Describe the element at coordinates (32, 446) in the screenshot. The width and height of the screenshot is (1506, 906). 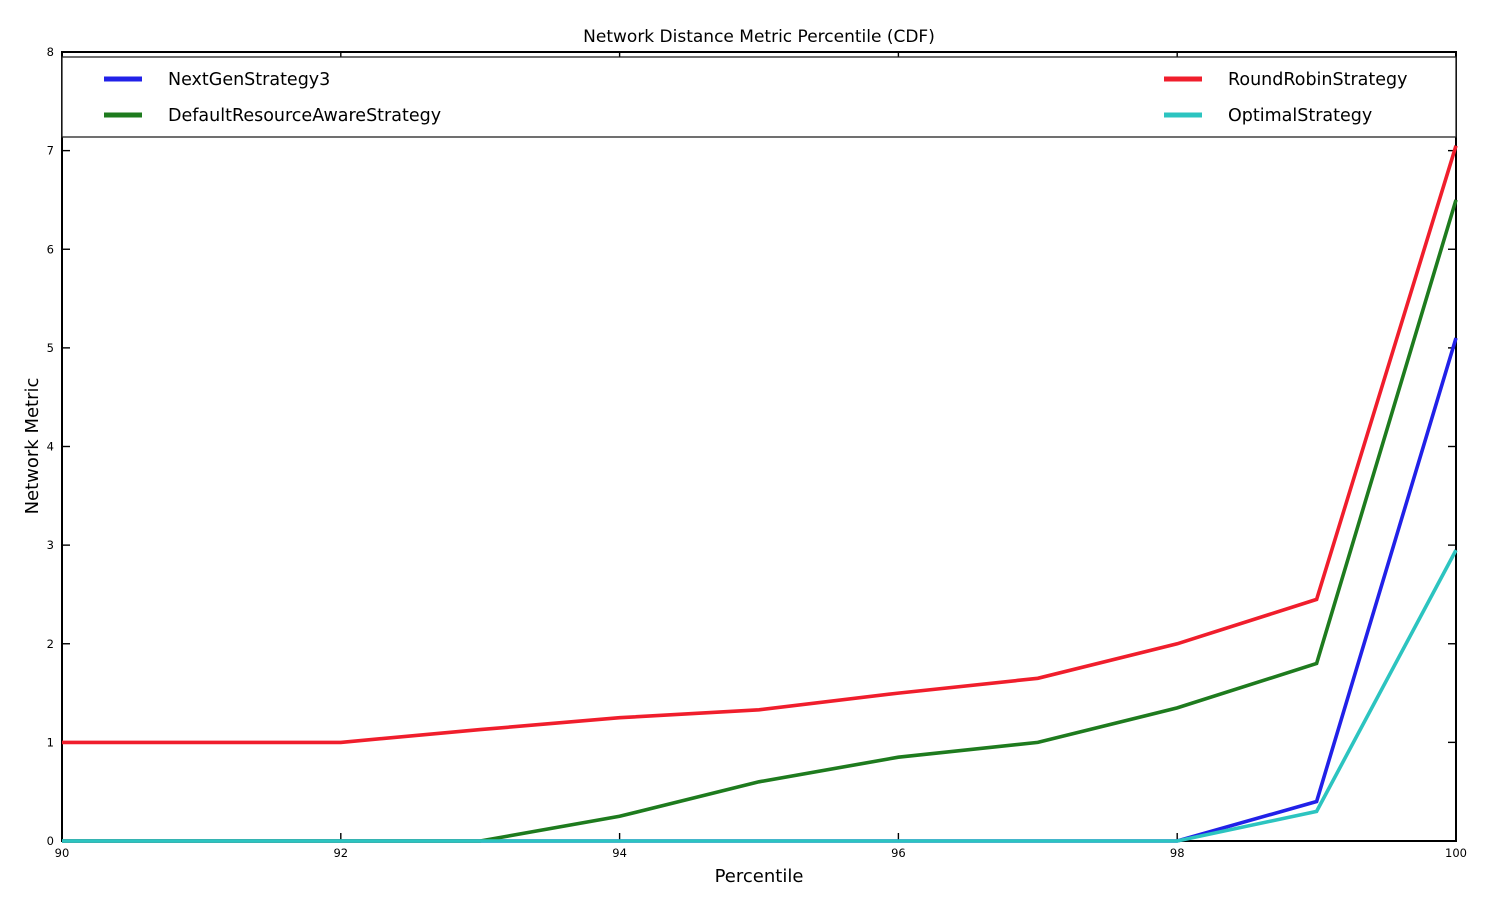
I see `y-axis-label: Network Metric` at that location.